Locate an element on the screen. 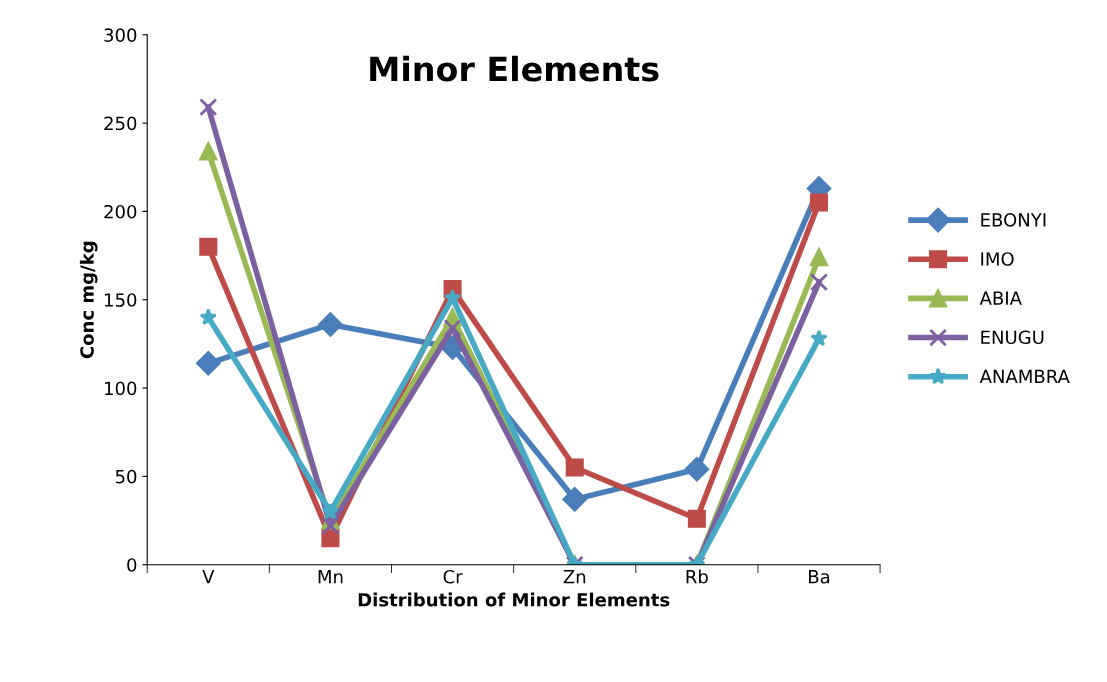 This screenshot has height=682, width=1107. y-tick-label: 250 is located at coordinates (120, 123).